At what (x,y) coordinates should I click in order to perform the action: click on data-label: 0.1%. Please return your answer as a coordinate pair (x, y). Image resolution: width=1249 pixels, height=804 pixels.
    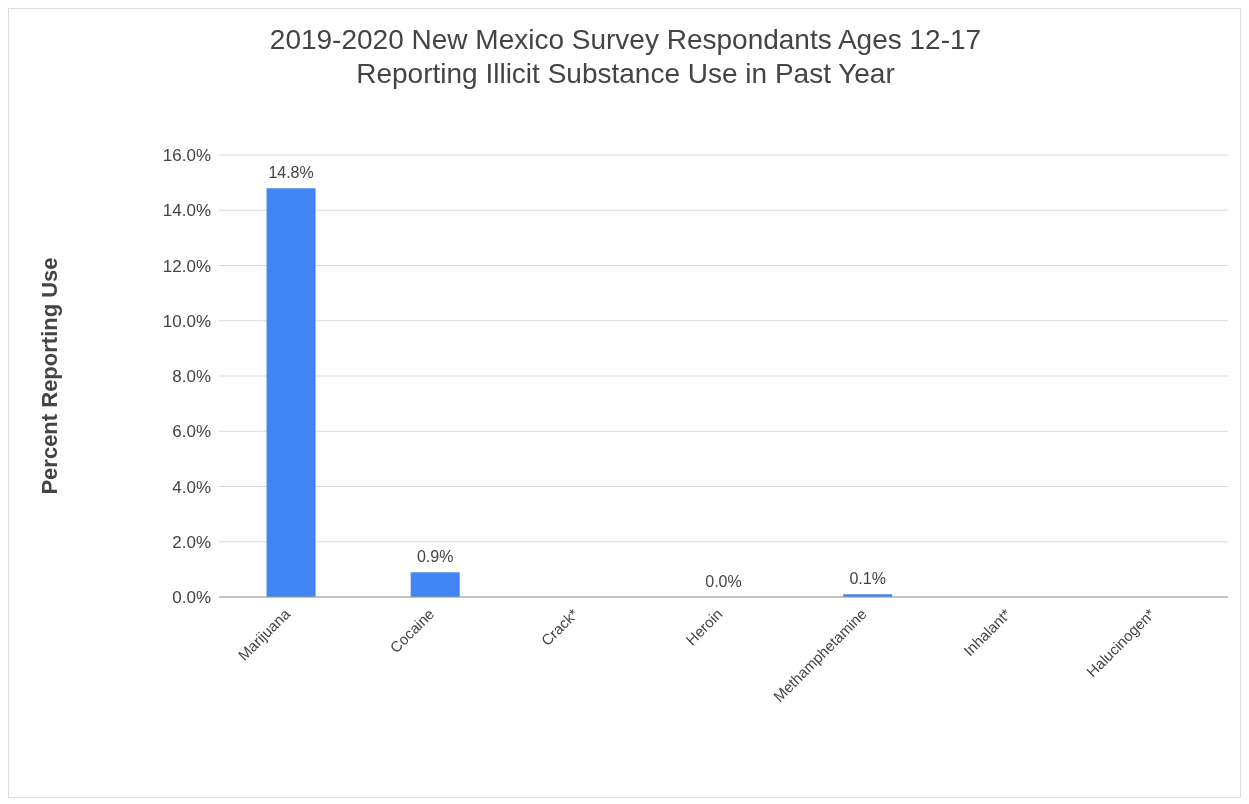
    Looking at the image, I should click on (867, 579).